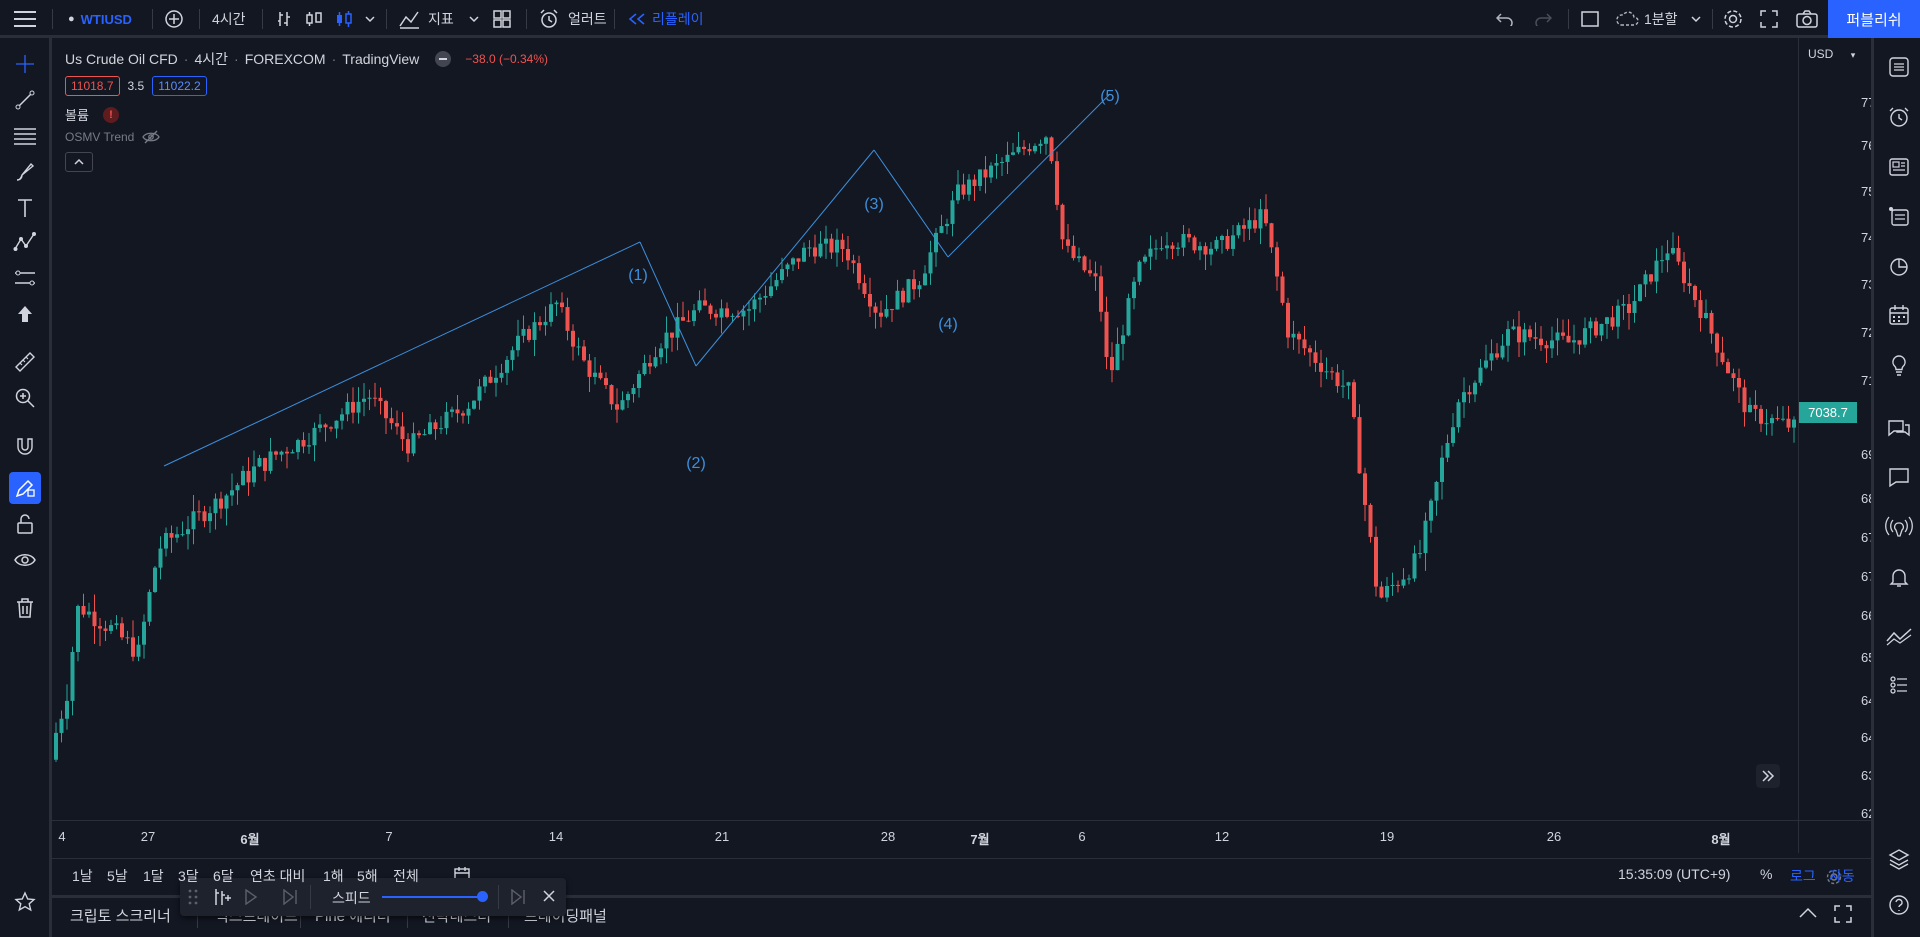 This screenshot has height=937, width=1920. I want to click on ruler-icon, so click(25, 362).